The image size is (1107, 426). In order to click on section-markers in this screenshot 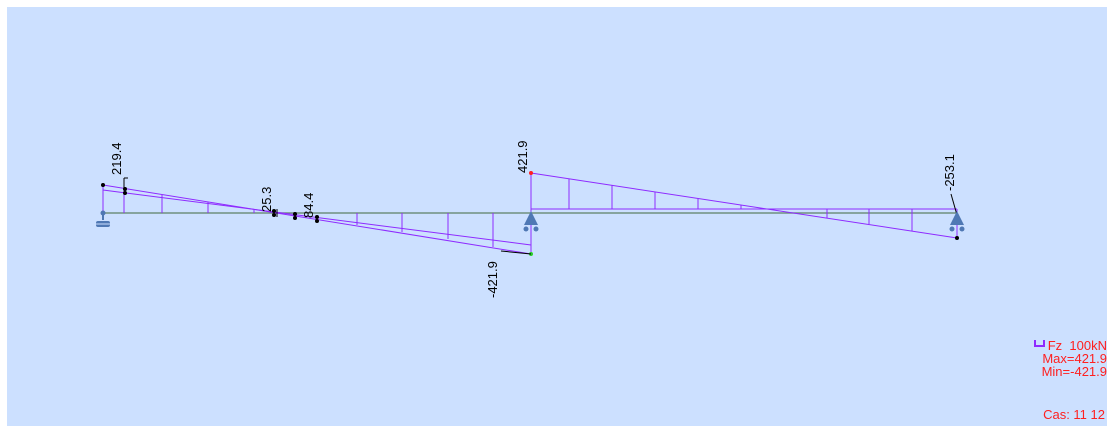, I will do `click(530, 211)`.